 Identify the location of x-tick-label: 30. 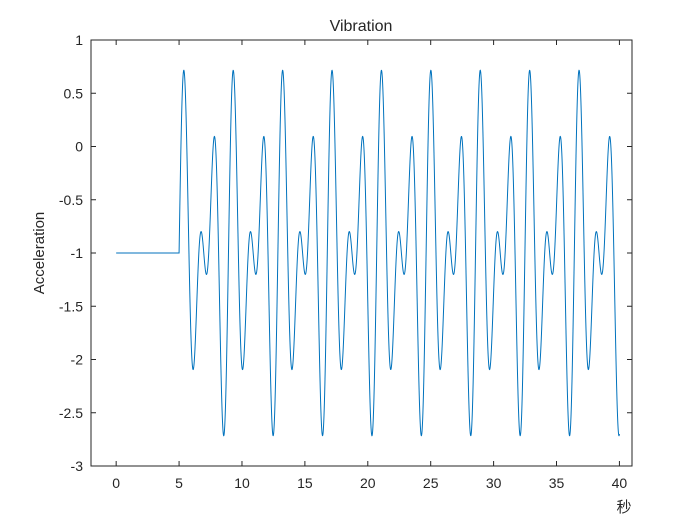
(494, 483).